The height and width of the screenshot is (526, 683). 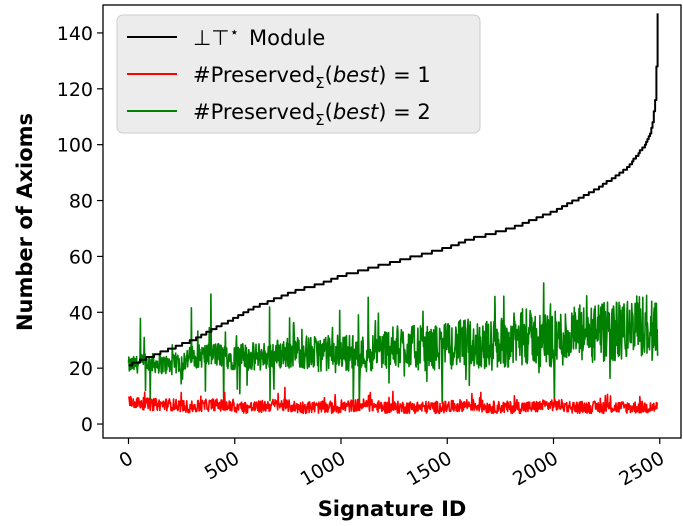 What do you see at coordinates (80, 229) in the screenshot?
I see `y-axis-ticks: 0 20 40 60 80 100 120 140` at bounding box center [80, 229].